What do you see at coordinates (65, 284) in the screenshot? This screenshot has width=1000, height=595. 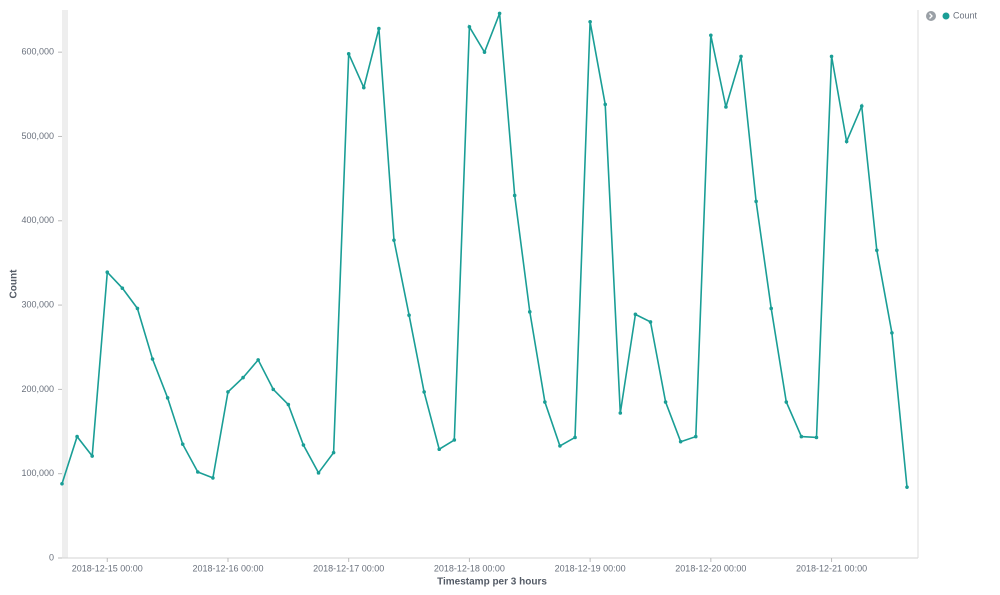 I see `y-axis-band` at bounding box center [65, 284].